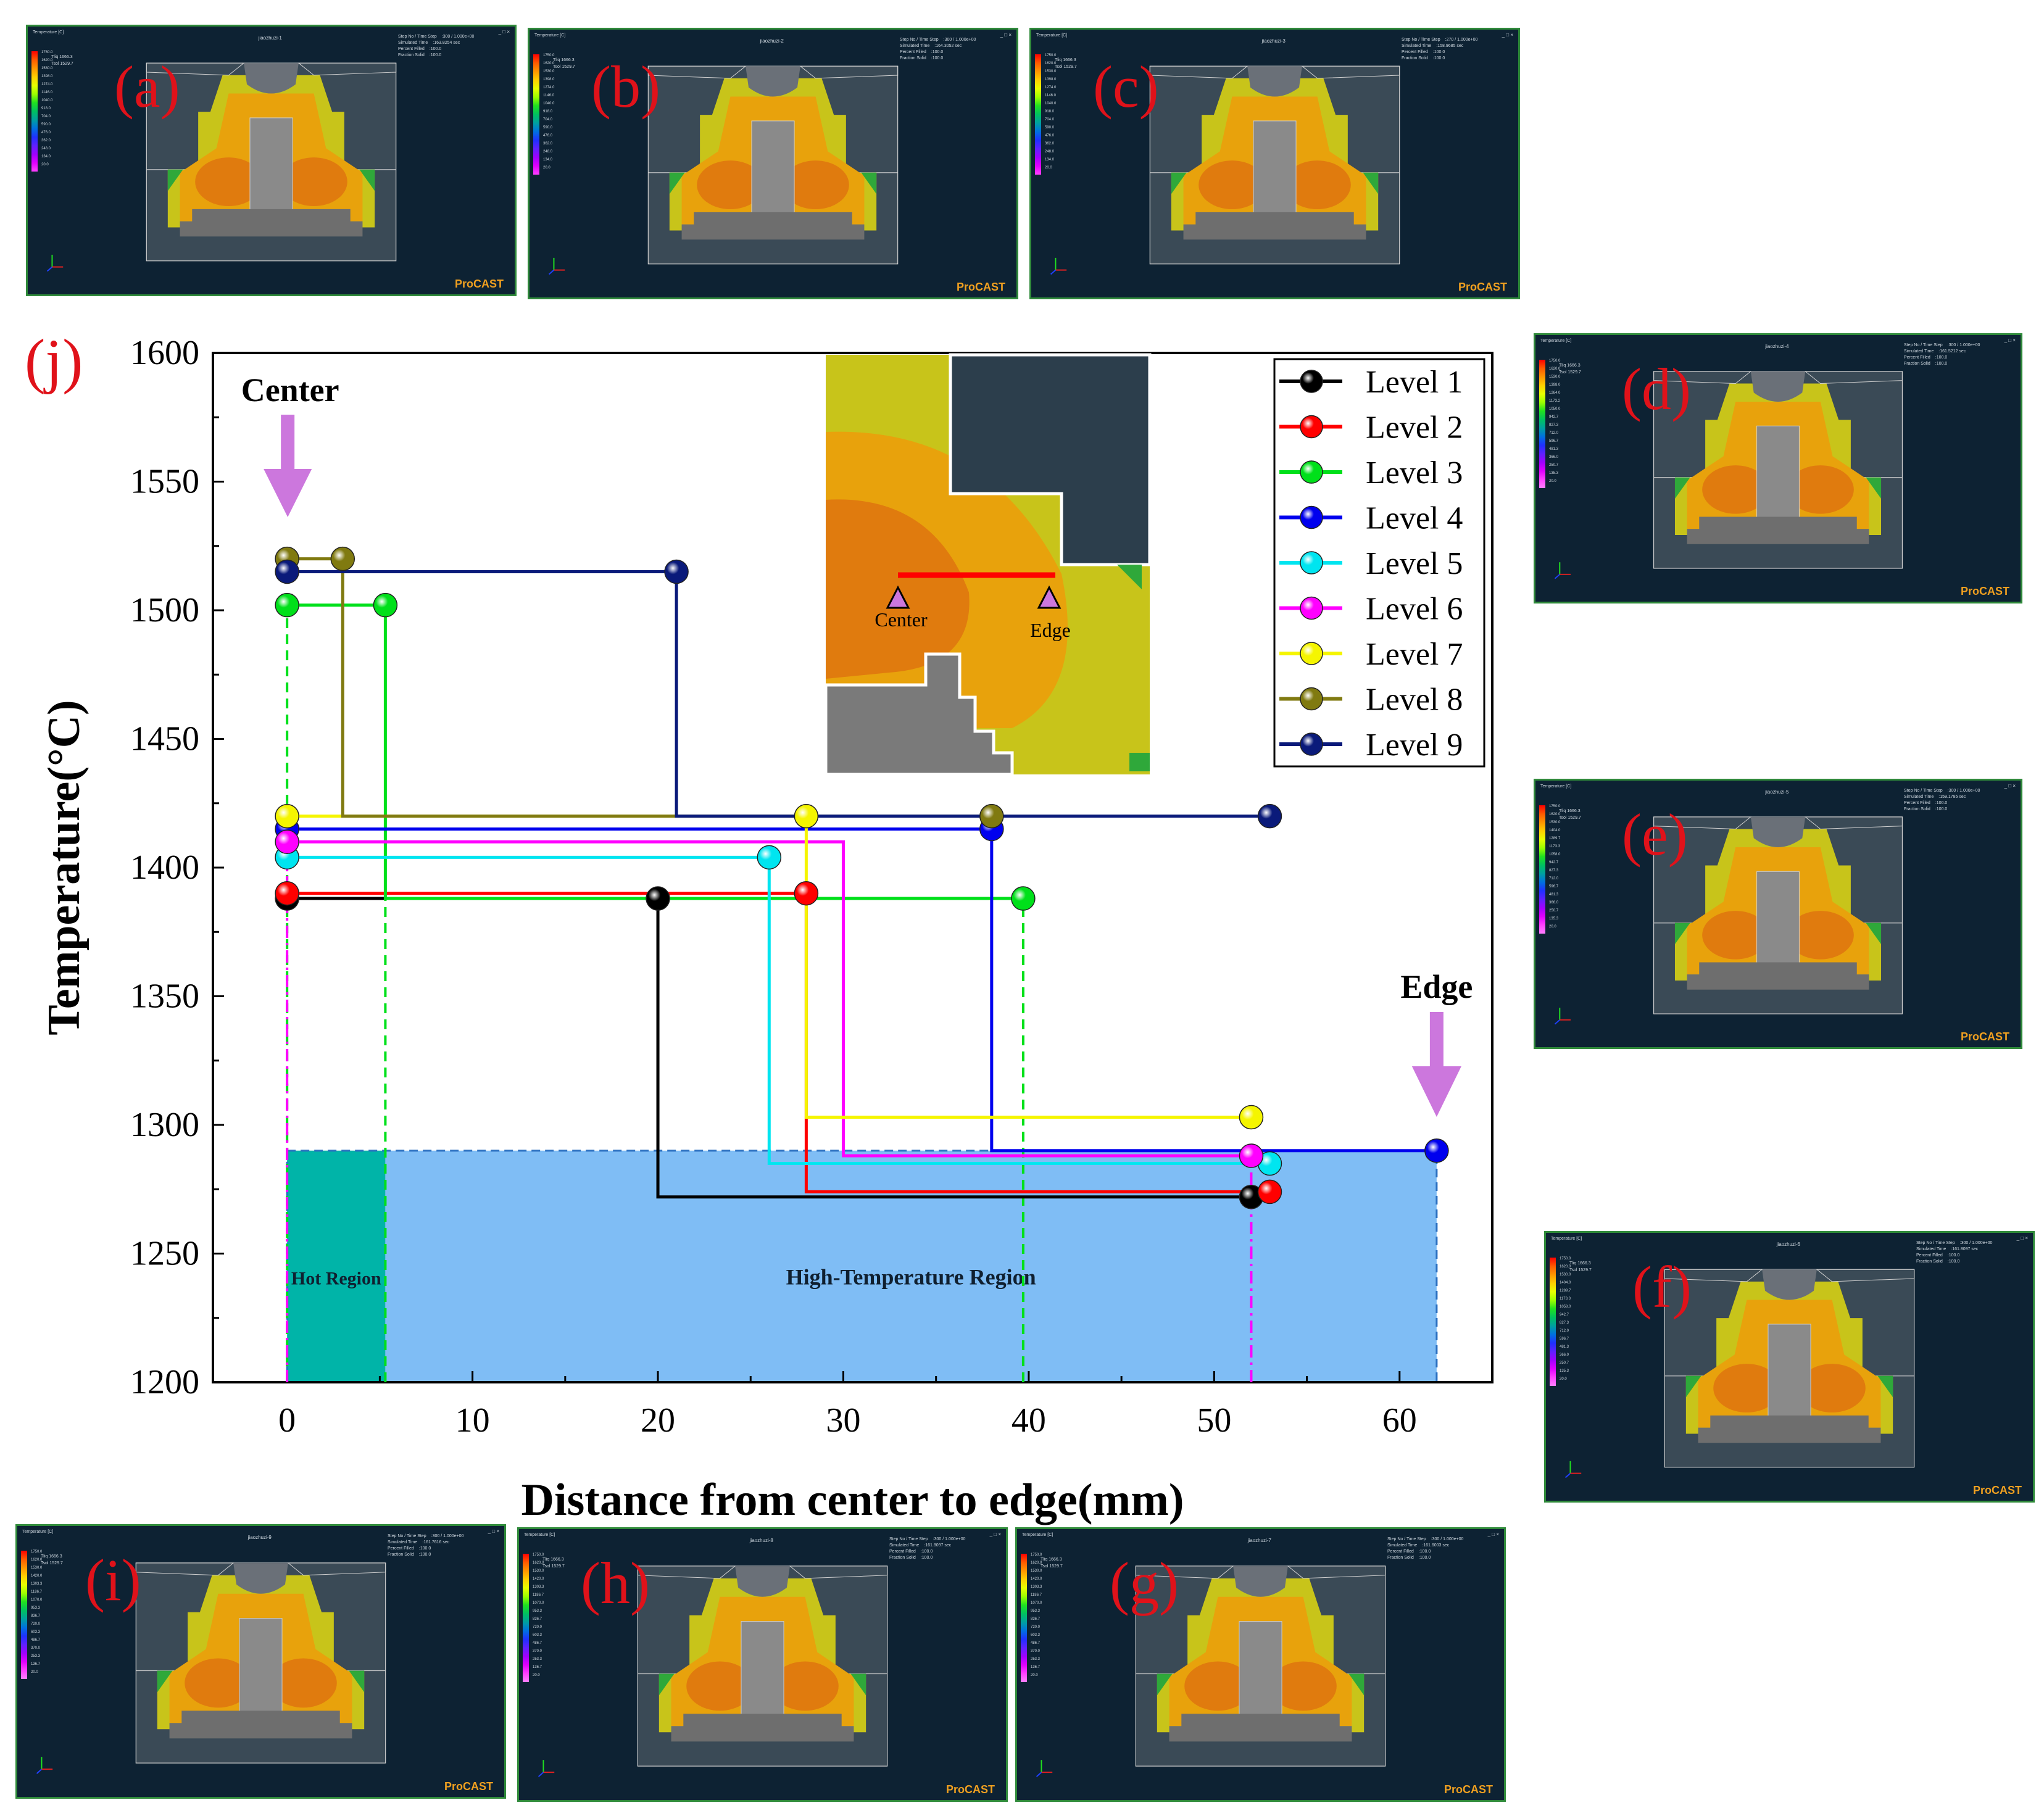 The image size is (2044, 1808). I want to click on scale-label: 827.3, so click(1554, 871).